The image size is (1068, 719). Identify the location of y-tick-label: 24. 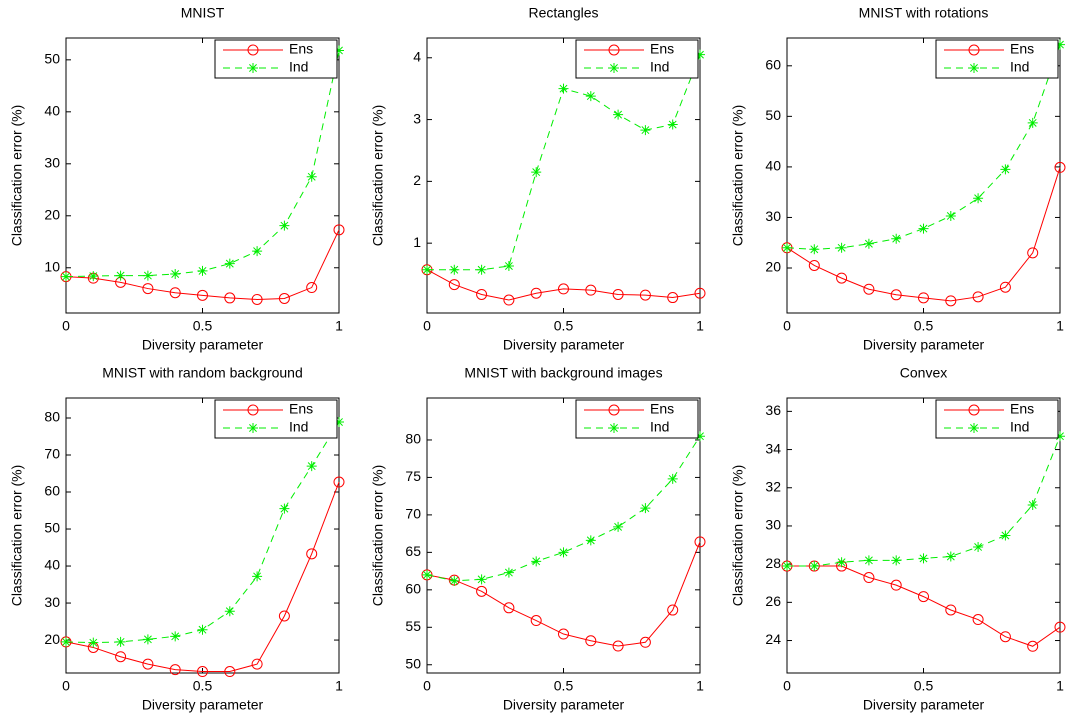
(773, 639).